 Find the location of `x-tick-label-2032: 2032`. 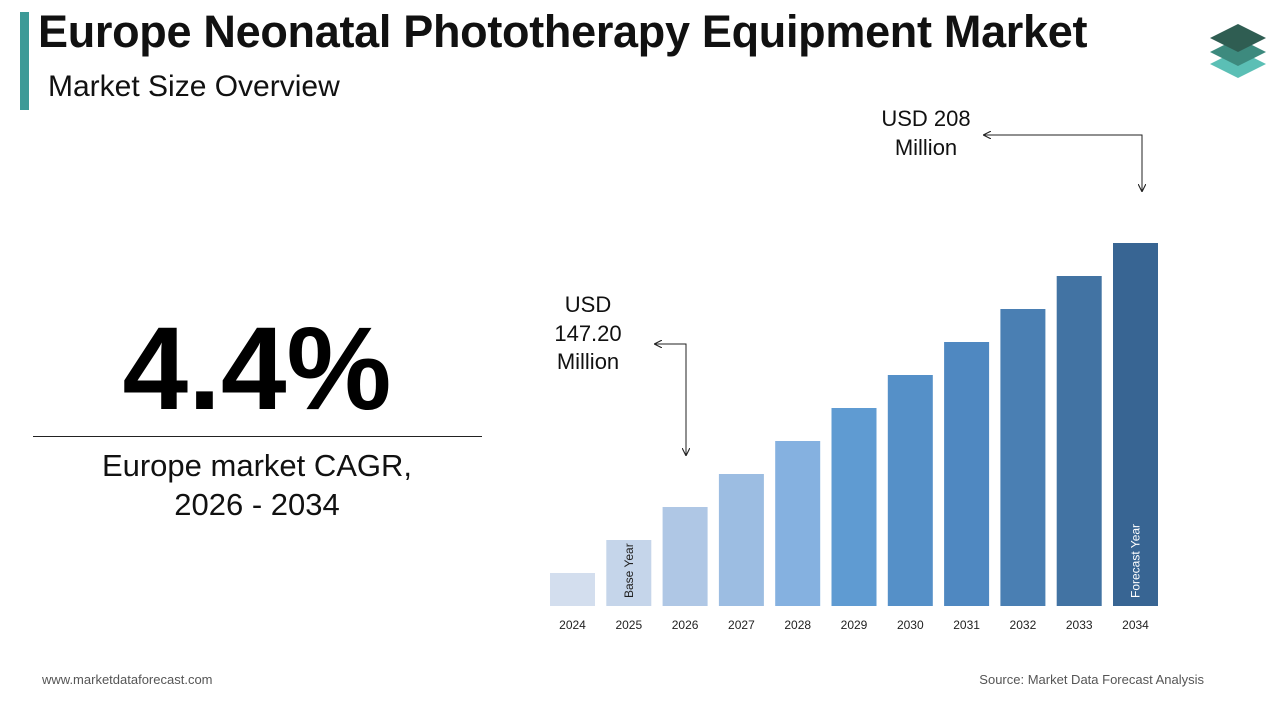

x-tick-label-2032: 2032 is located at coordinates (1023, 625).